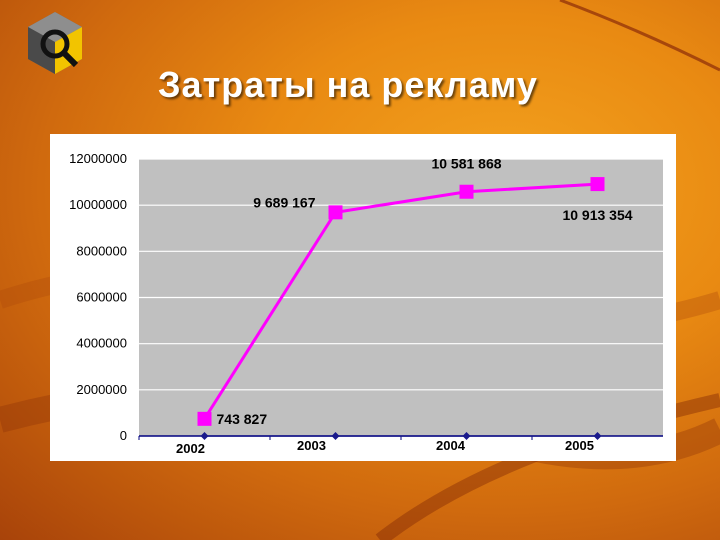 The height and width of the screenshot is (540, 720). What do you see at coordinates (284, 202) in the screenshot?
I see `data-label: 9 689 167` at bounding box center [284, 202].